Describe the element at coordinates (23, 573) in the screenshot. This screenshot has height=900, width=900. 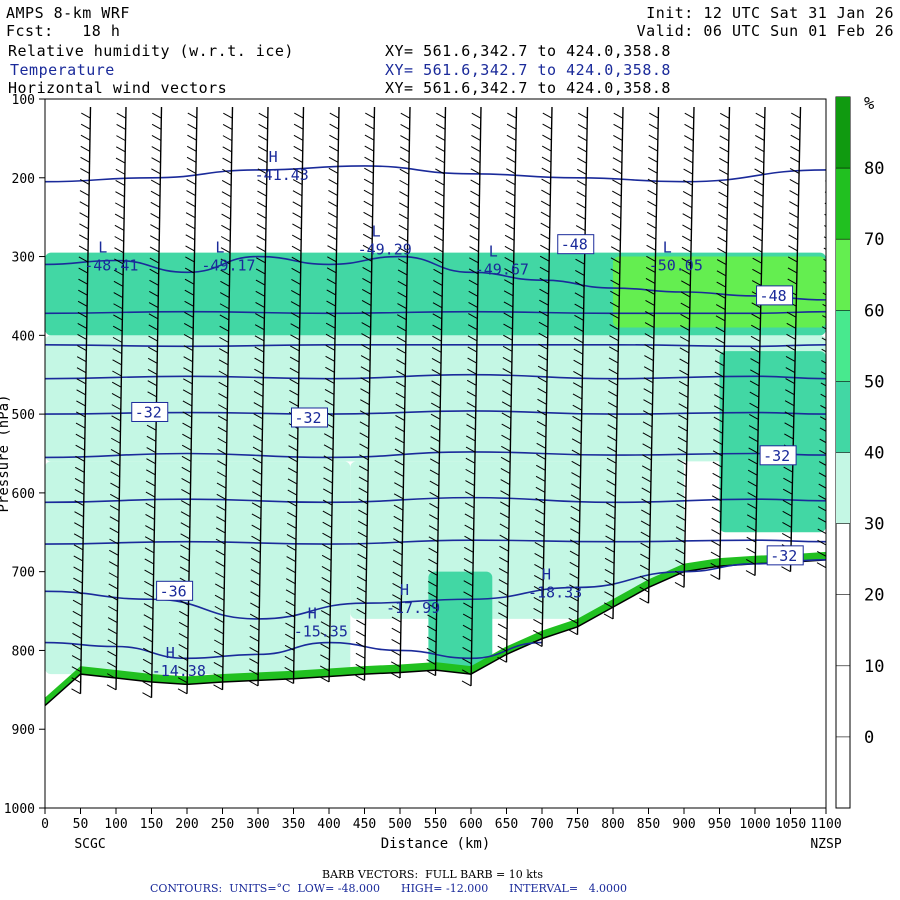
I see `y-tick-label: 700` at that location.